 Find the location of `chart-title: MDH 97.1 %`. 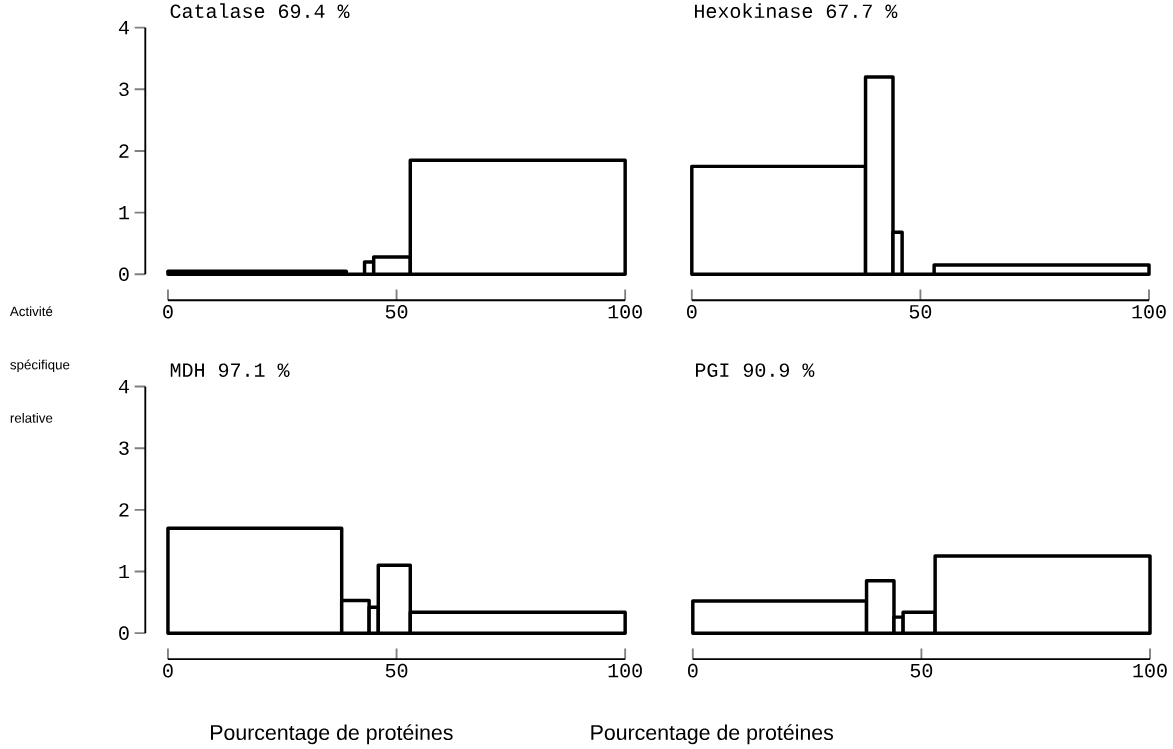

chart-title: MDH 97.1 % is located at coordinates (230, 370).